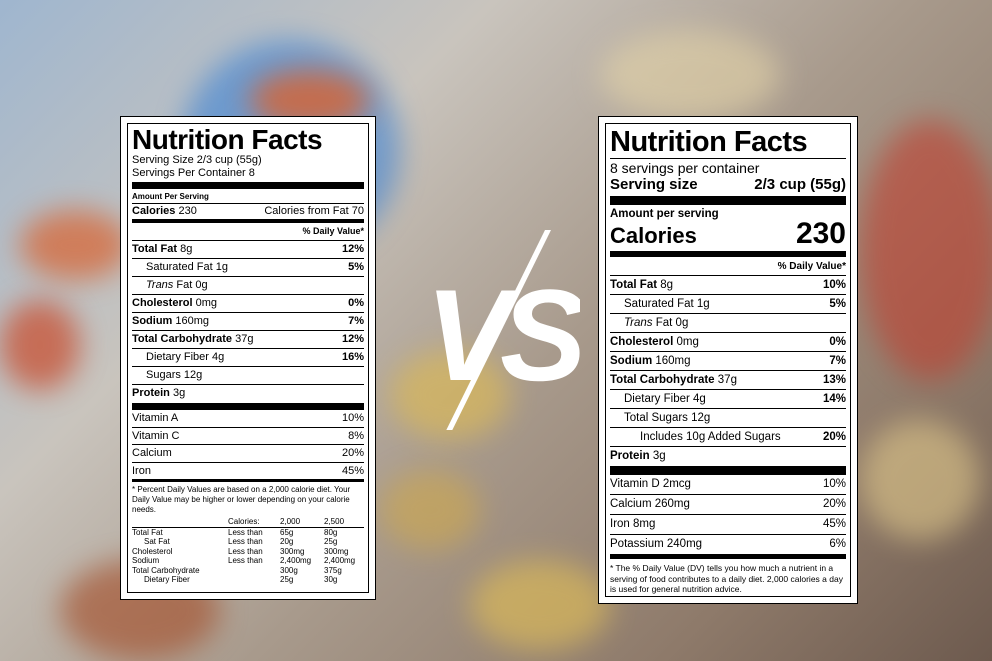 The height and width of the screenshot is (661, 992). I want to click on calories-value: 230, so click(820, 233).